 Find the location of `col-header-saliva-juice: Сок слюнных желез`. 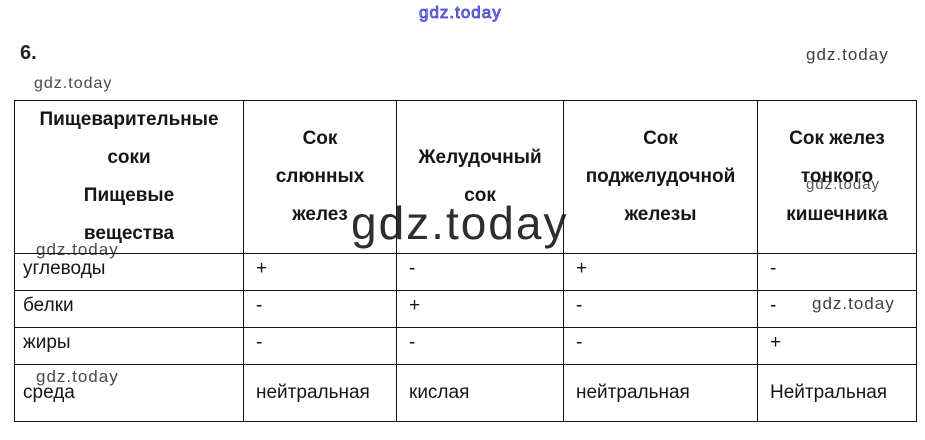

col-header-saliva-juice: Сок слюнных желез is located at coordinates (320, 177).